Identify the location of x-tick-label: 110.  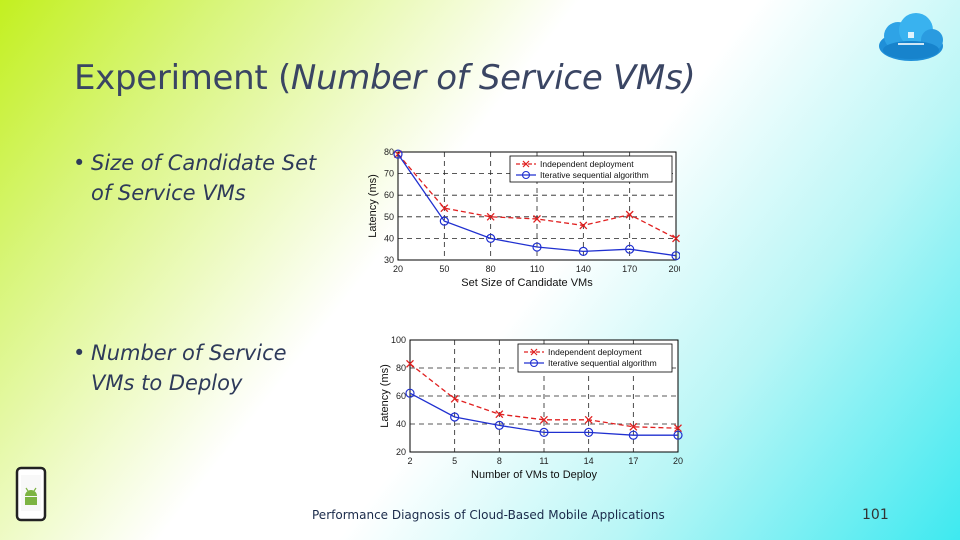
(537, 269).